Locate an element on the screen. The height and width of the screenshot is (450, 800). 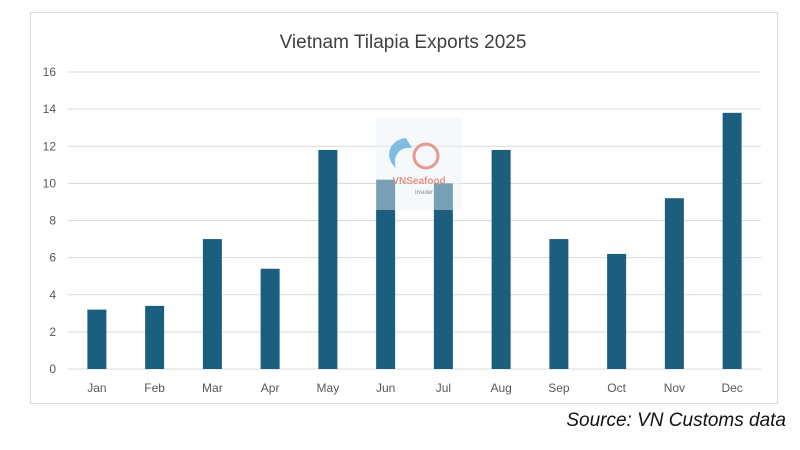
x-tick-label: May is located at coordinates (328, 388).